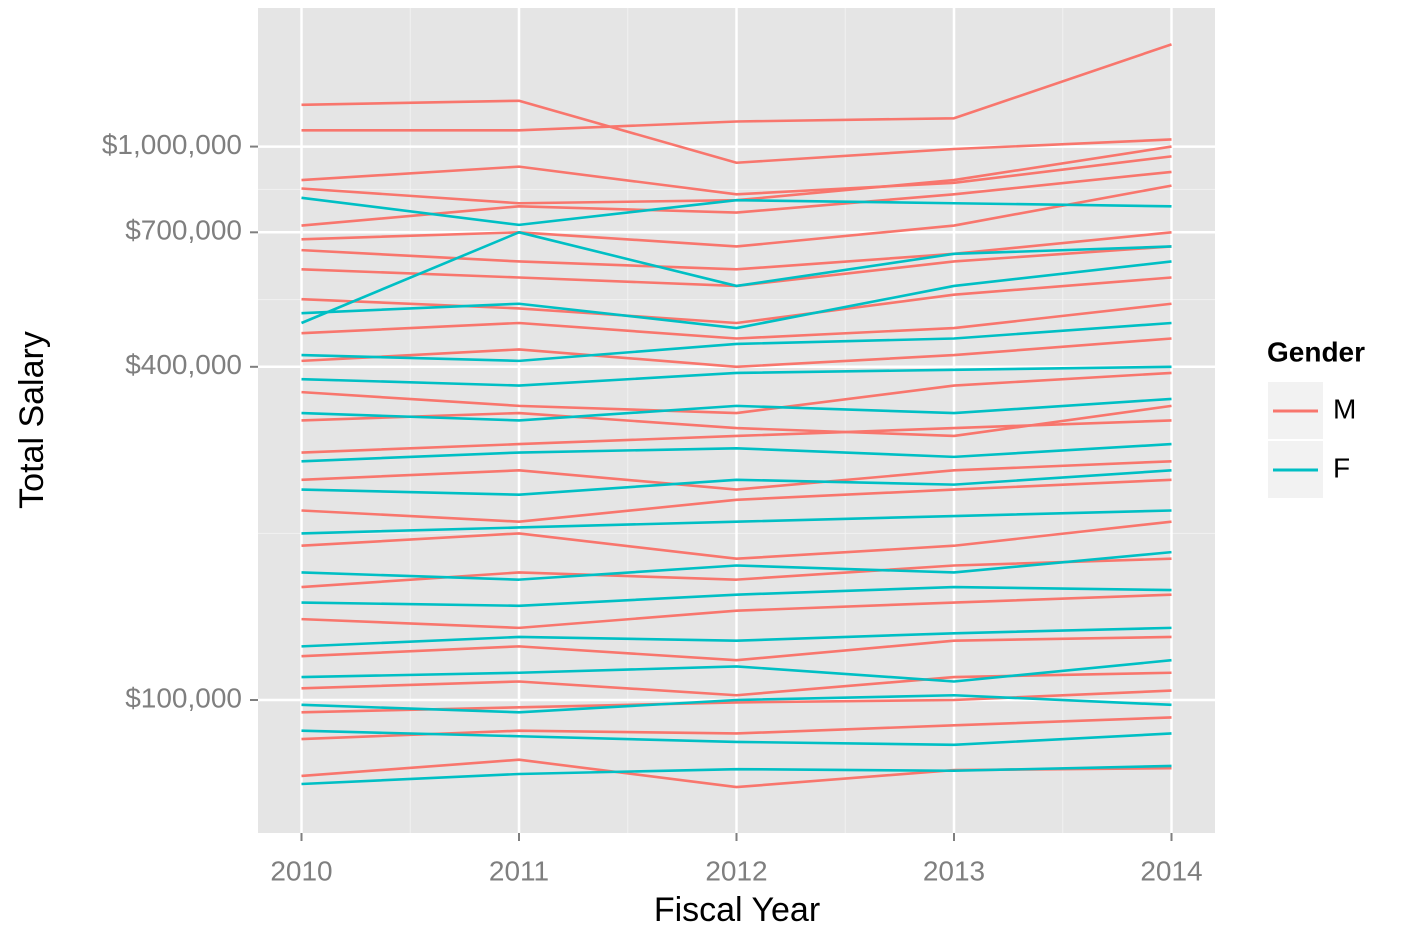 The image size is (1411, 942). What do you see at coordinates (519, 870) in the screenshot?
I see `x-tick-label: 2011` at bounding box center [519, 870].